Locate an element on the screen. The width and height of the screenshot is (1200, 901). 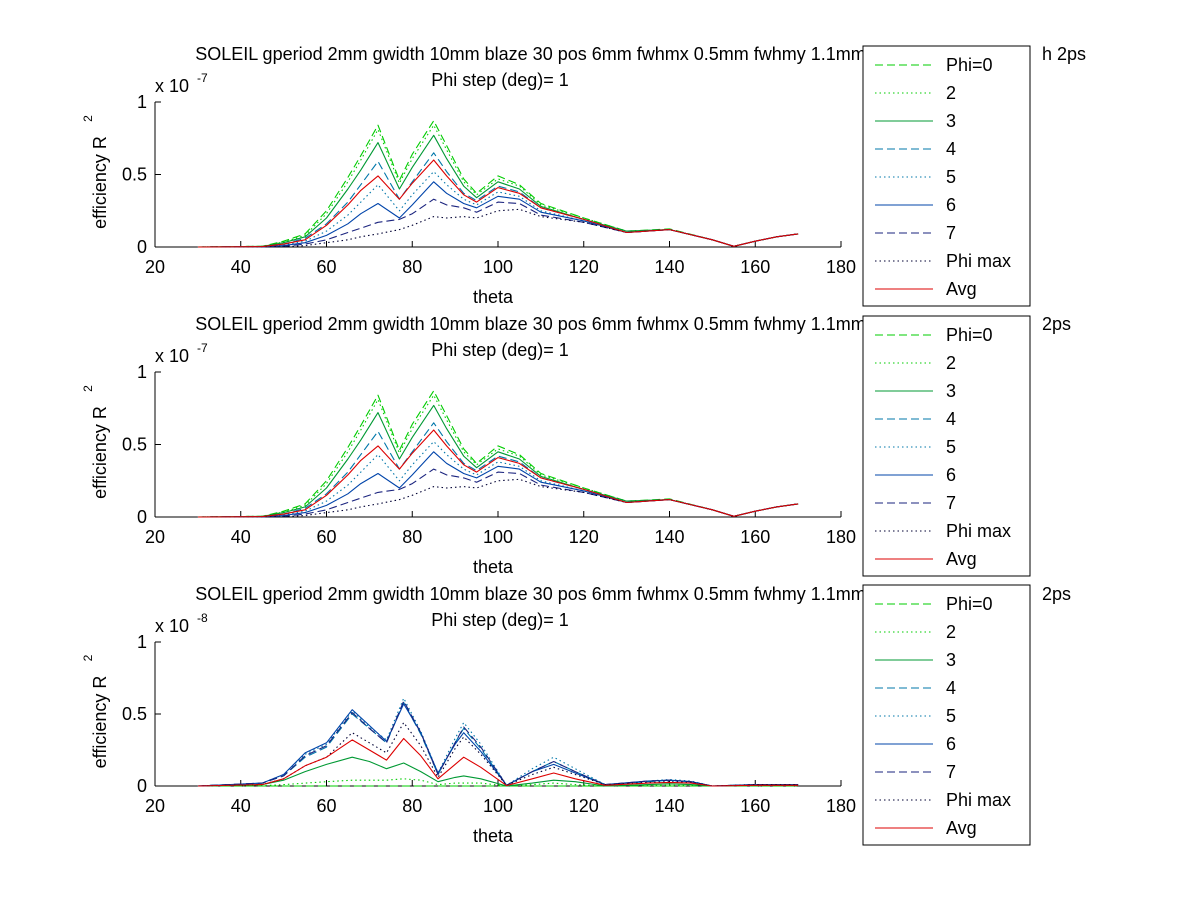
chart-title-tail: 2ps is located at coordinates (1056, 324).